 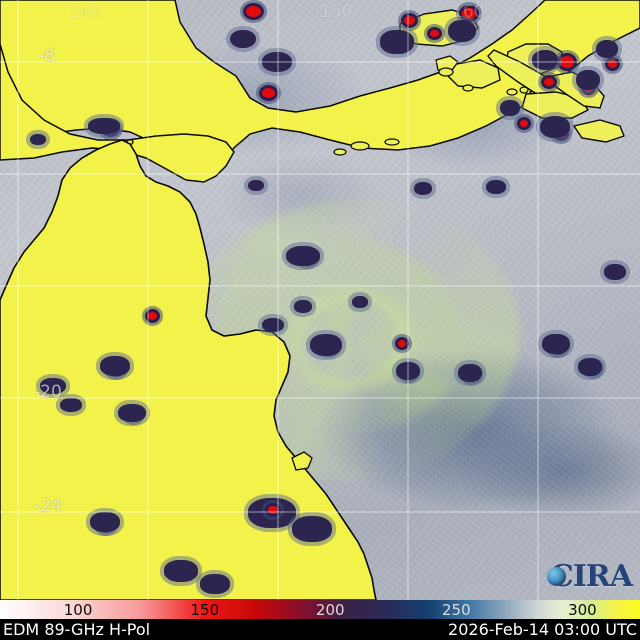 I want to click on lat-label: -24, so click(x=48, y=506).